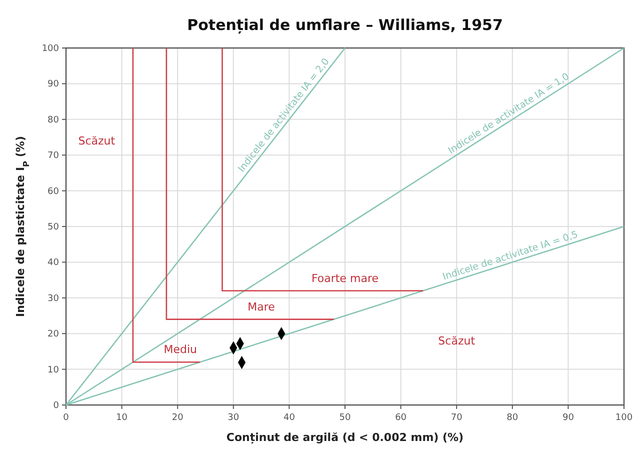 The image size is (644, 461). I want to click on y-tick-label: 80, so click(54, 120).